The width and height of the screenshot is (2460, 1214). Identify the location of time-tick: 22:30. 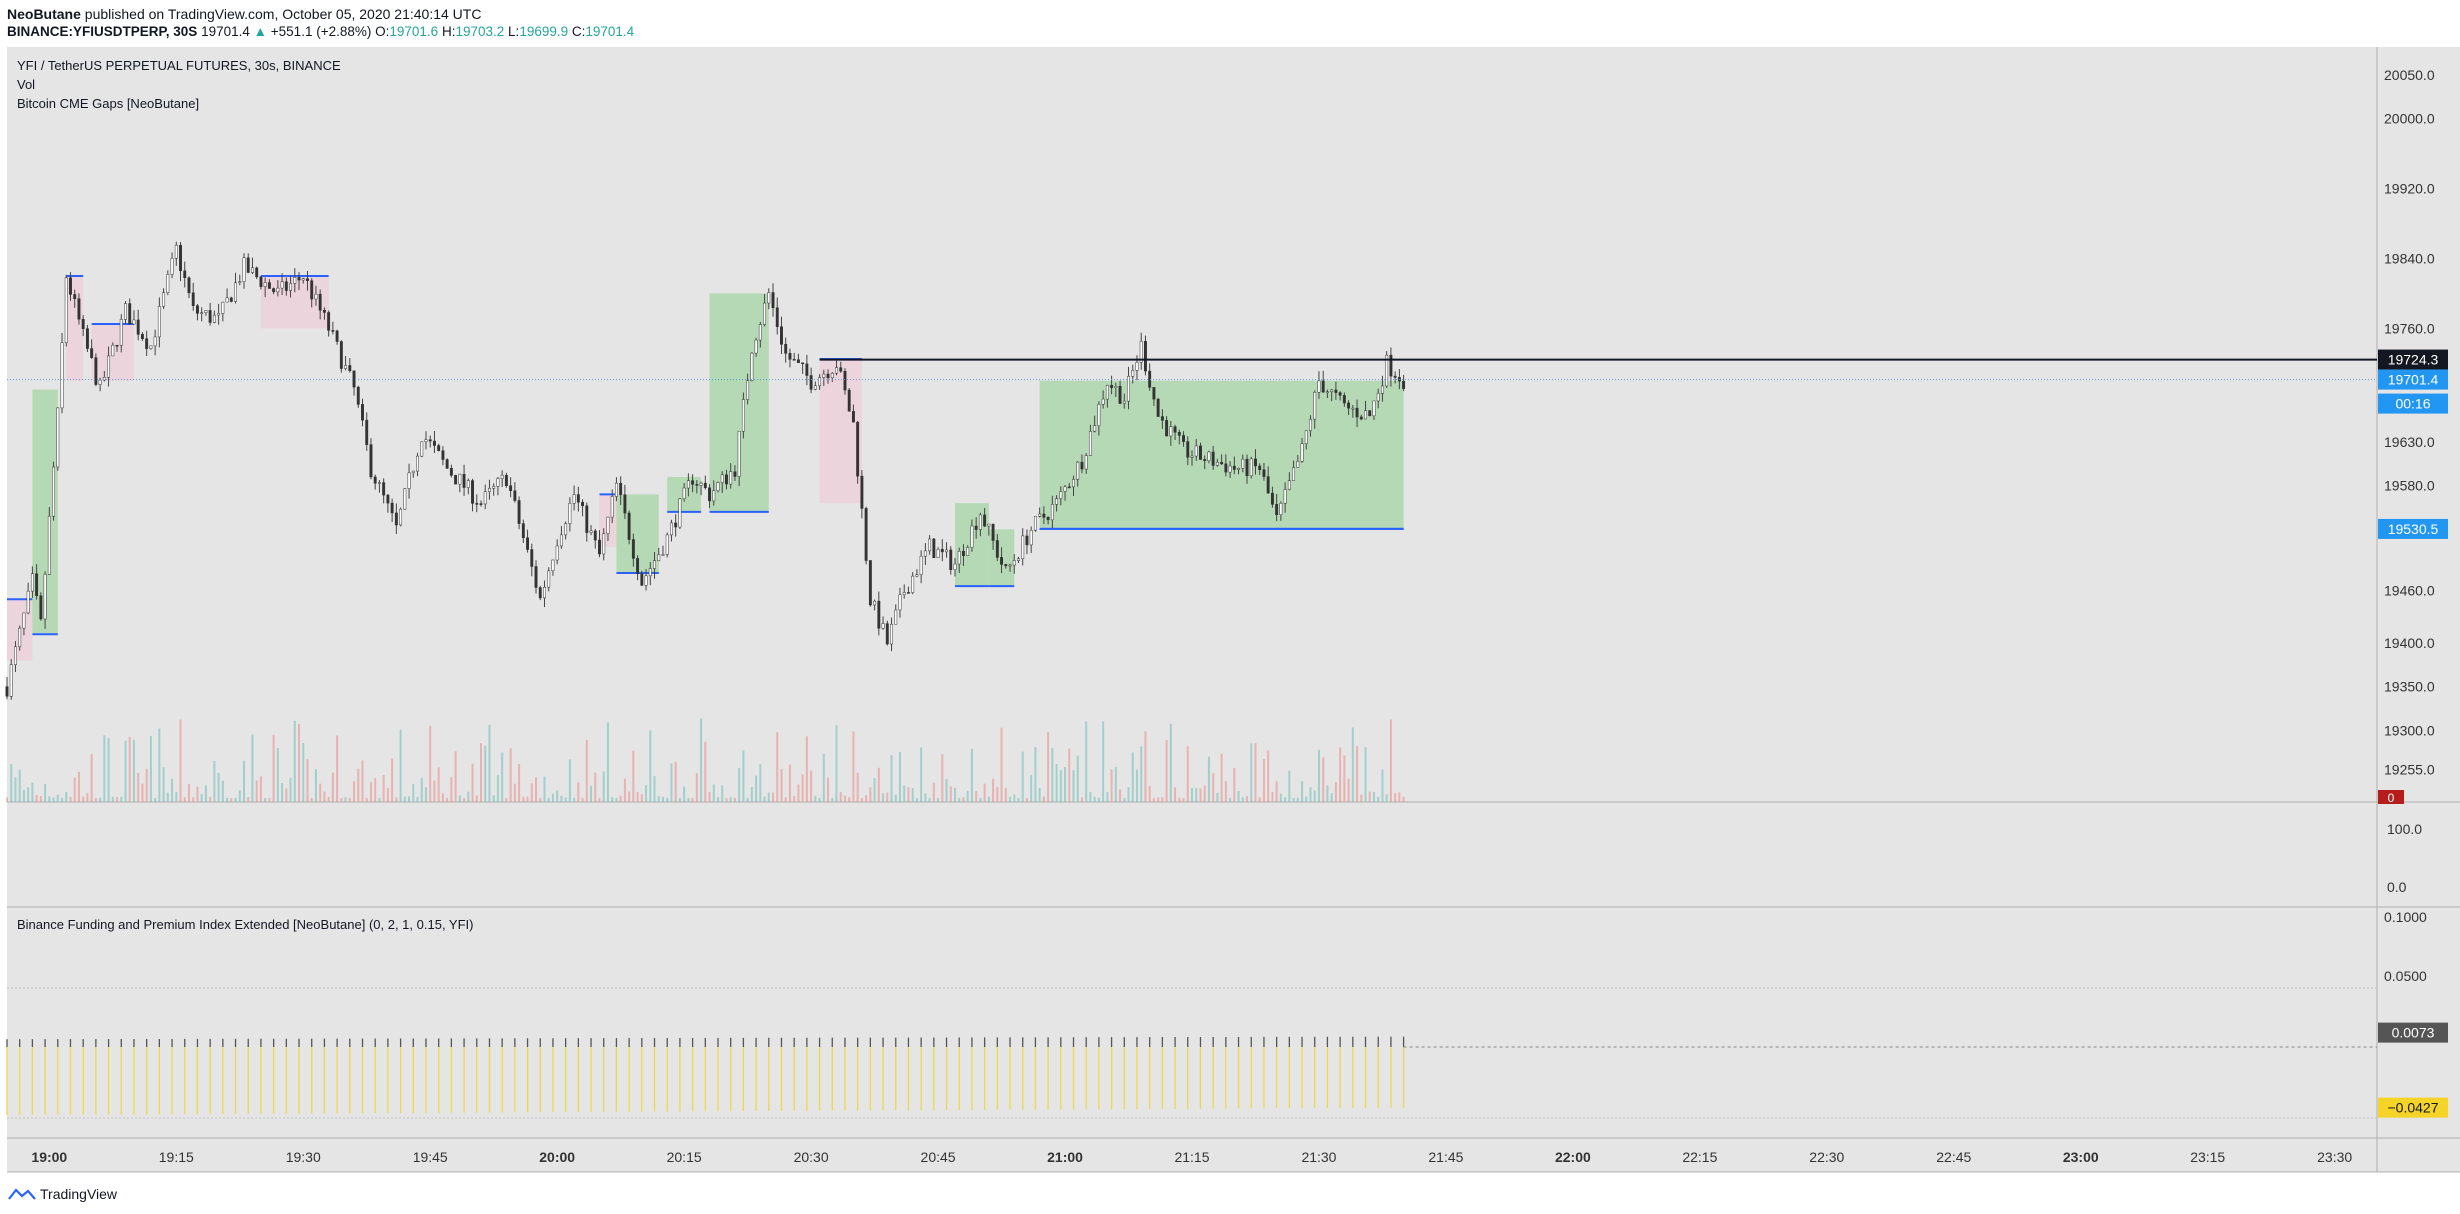
(1826, 1157).